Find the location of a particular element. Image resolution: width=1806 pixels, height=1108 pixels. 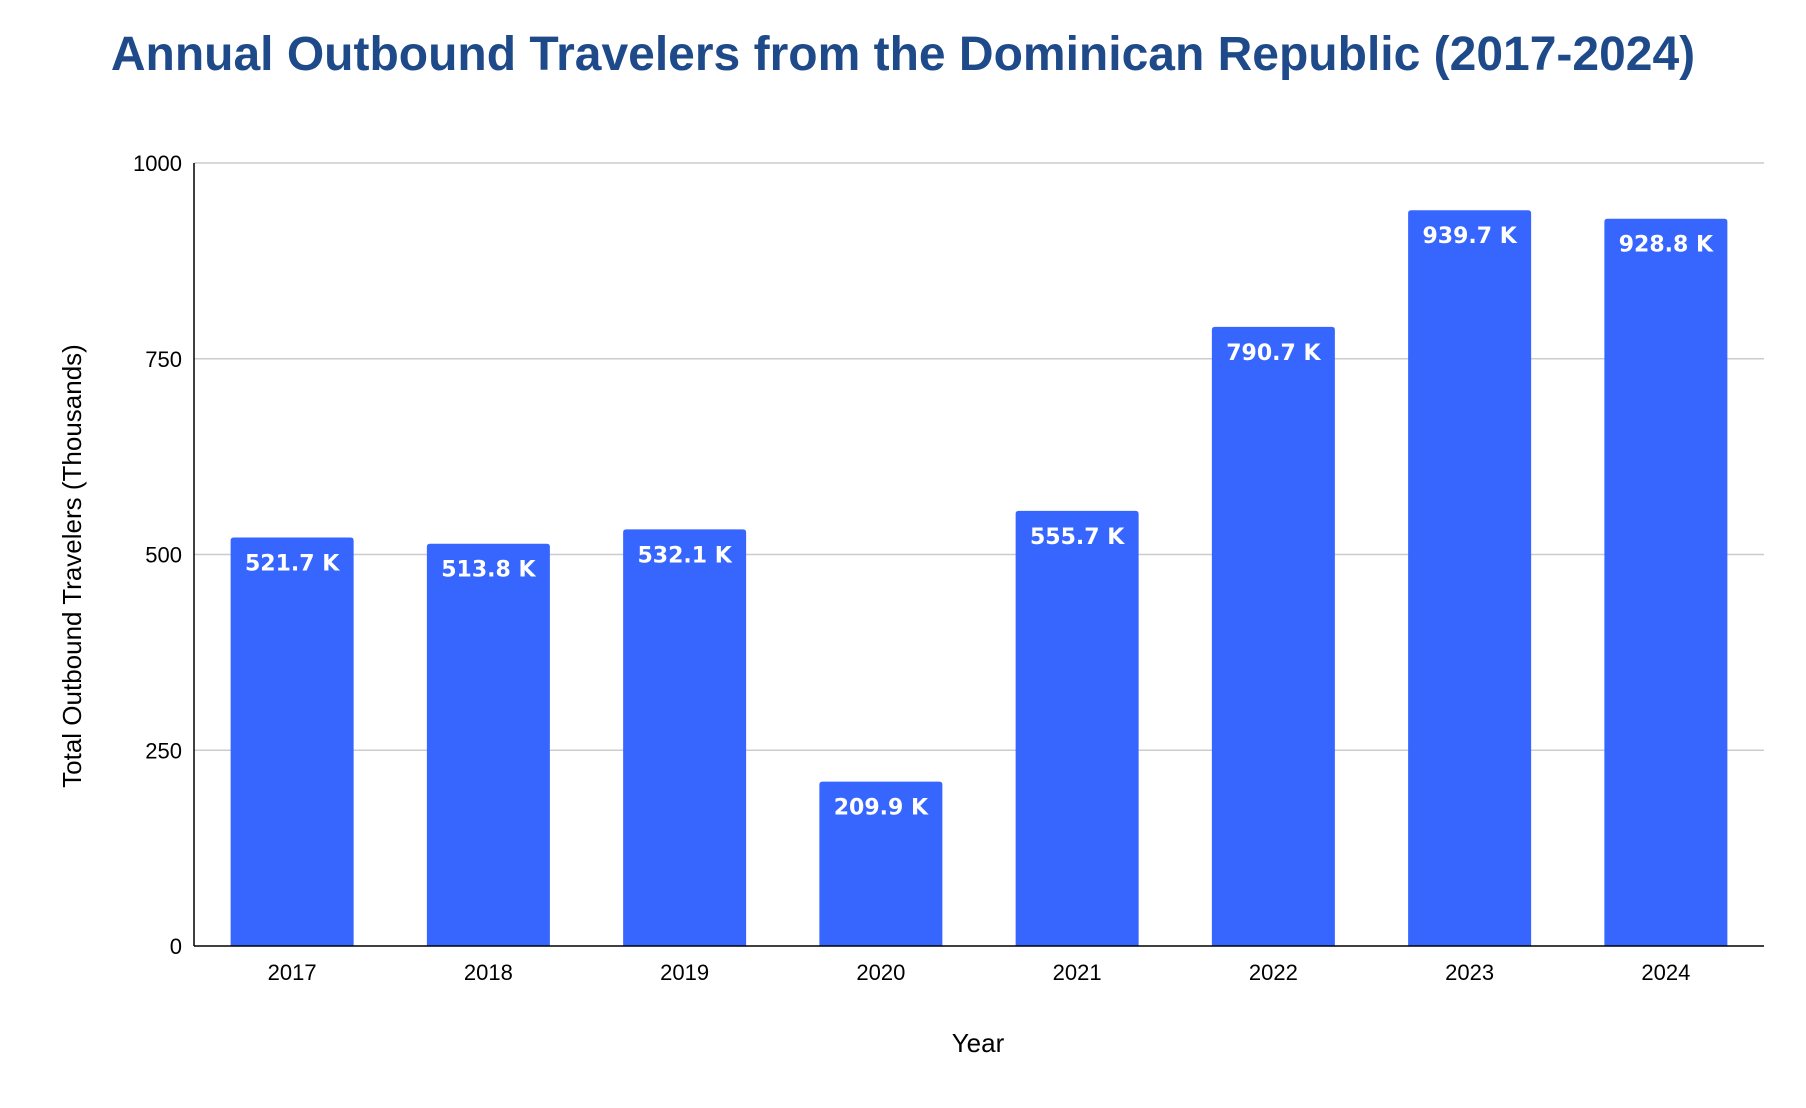

data-label: 209.9 K is located at coordinates (881, 808).